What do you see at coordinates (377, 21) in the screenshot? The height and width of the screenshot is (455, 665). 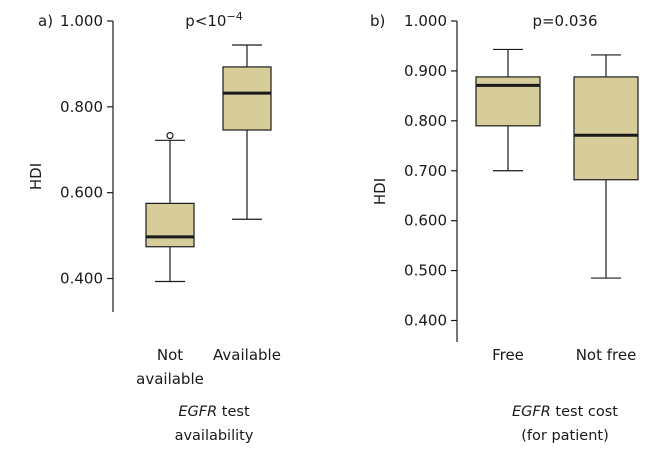 I see `panel-label: b)` at bounding box center [377, 21].